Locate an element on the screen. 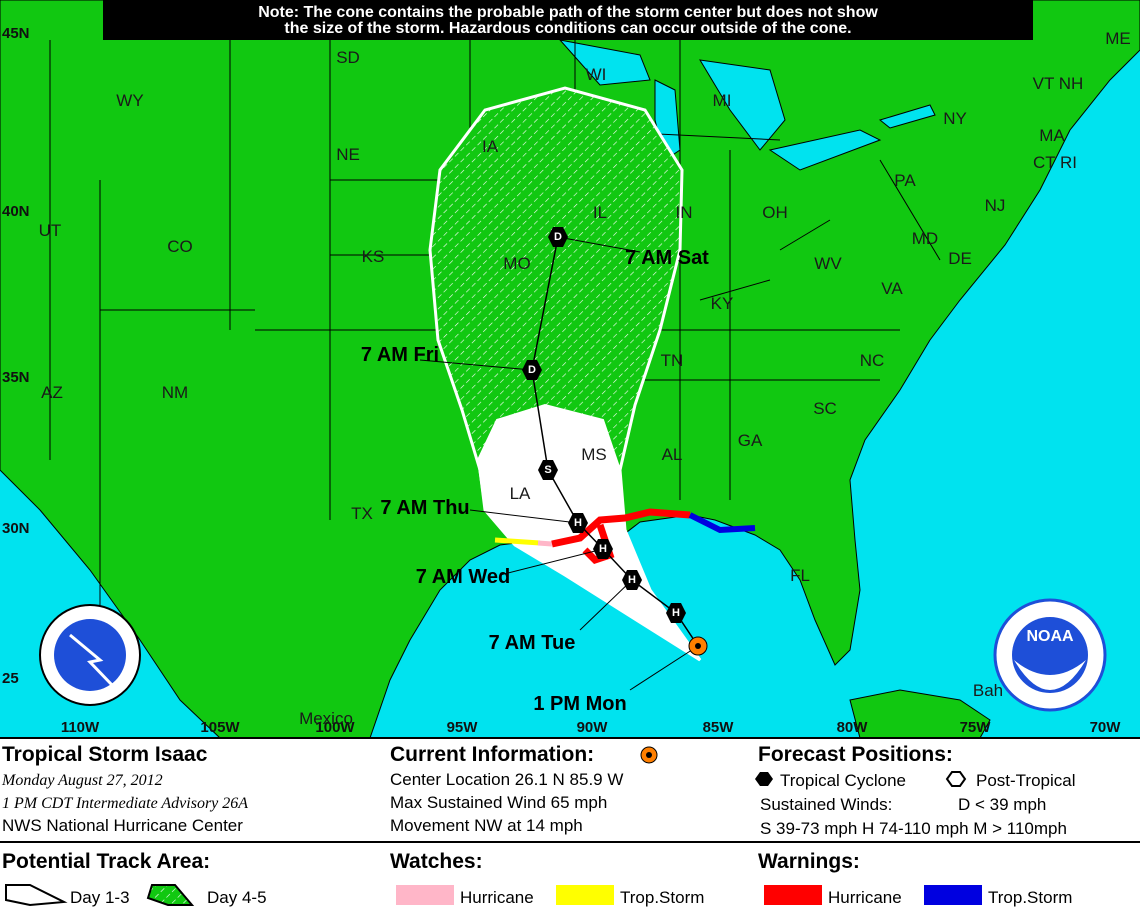  region-label: WY is located at coordinates (129, 100).